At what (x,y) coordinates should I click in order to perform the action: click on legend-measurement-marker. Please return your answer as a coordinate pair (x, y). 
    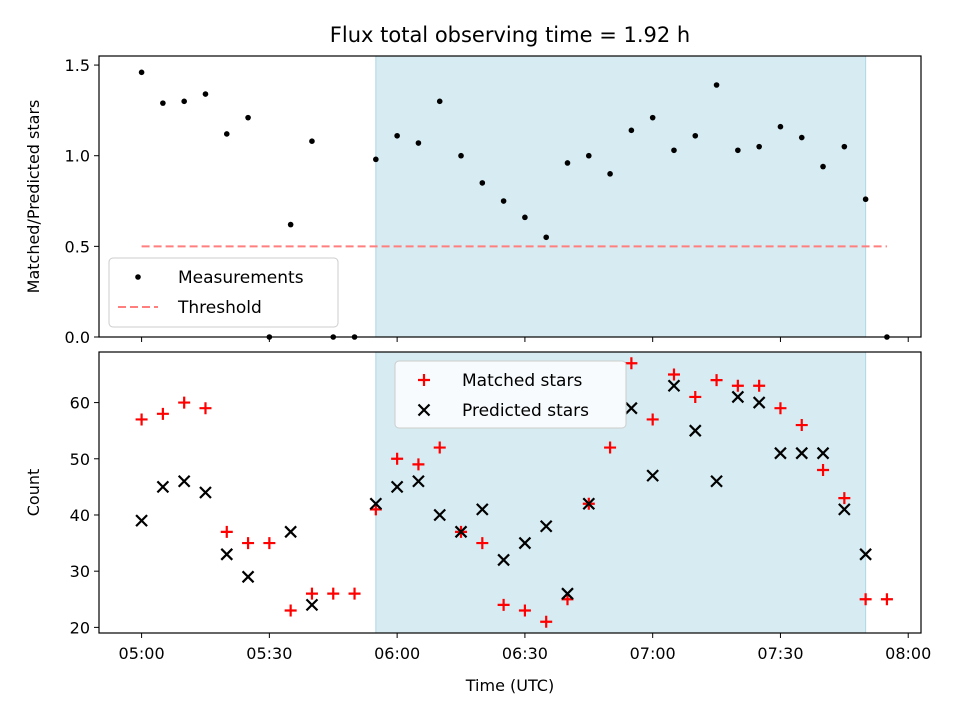
    Looking at the image, I should click on (138, 277).